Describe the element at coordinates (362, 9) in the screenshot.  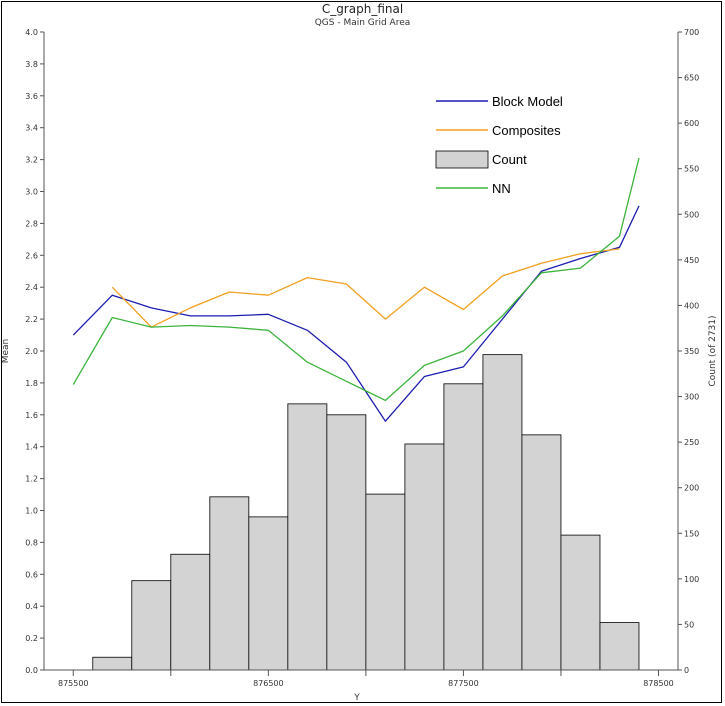
I see `chart-title: C_graph_final` at that location.